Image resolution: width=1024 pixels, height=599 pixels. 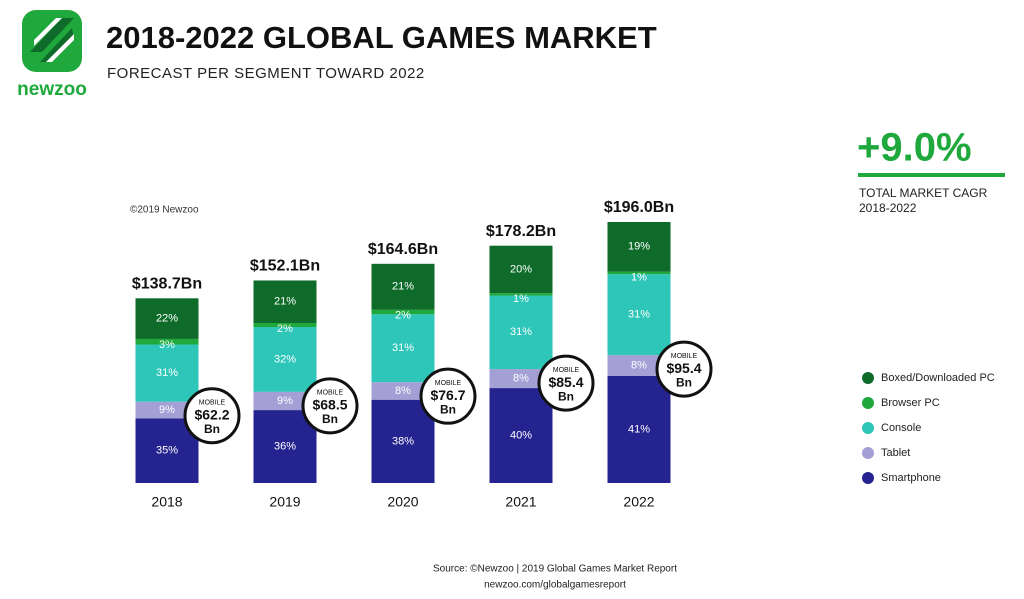 I want to click on total-label: $164.6Bn, so click(x=403, y=249).